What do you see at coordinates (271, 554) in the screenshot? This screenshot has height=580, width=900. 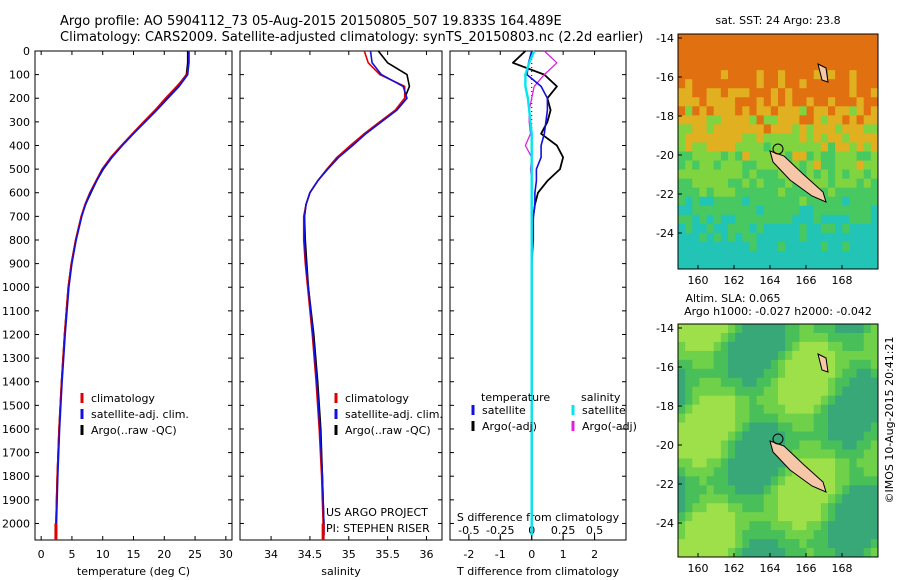 I see `sal-xtick-label: 34` at bounding box center [271, 554].